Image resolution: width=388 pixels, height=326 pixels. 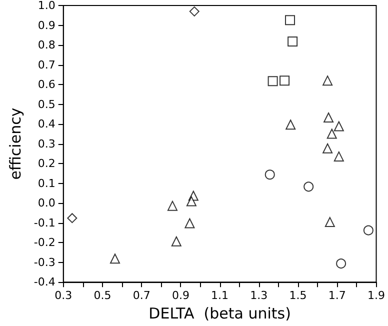 I want to click on y-axis-title: efficiency, so click(x=15, y=144).